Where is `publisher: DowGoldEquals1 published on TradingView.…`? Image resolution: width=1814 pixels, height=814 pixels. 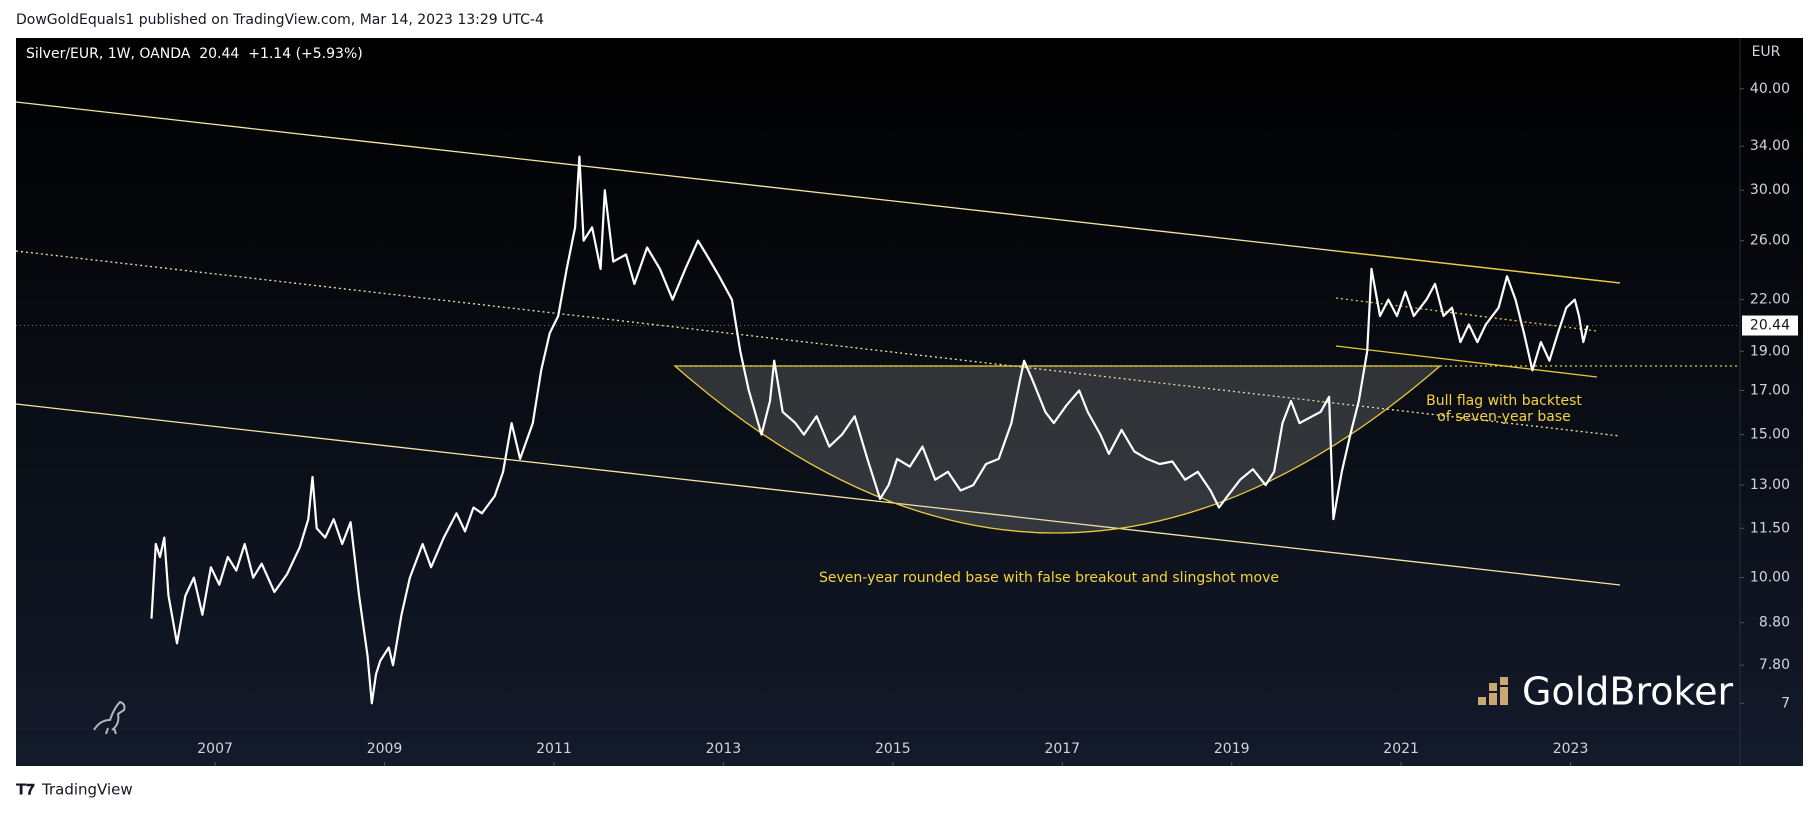
publisher: DowGoldEquals1 published on TradingView.… is located at coordinates (280, 20).